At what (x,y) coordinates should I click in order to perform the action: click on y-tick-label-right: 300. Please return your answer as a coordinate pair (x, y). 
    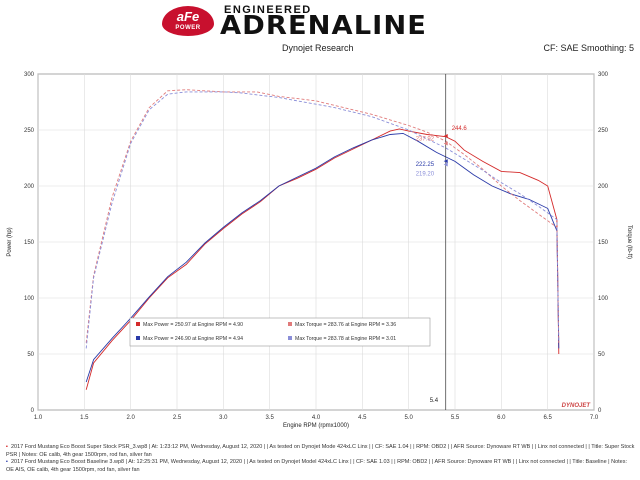
    Looking at the image, I should click on (603, 75).